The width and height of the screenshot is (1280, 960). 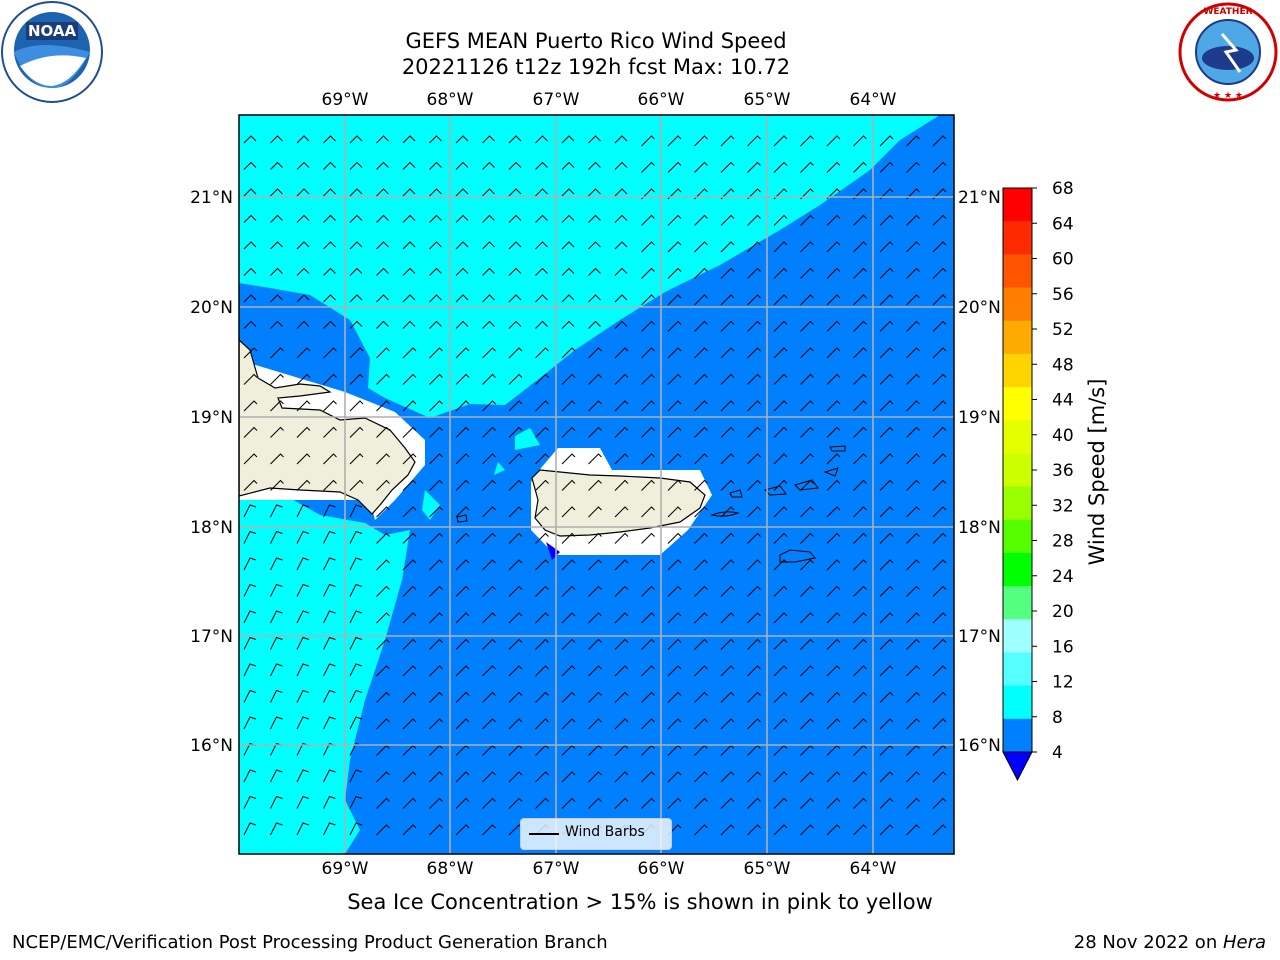 What do you see at coordinates (544, 834) in the screenshot?
I see `legend-line-icon` at bounding box center [544, 834].